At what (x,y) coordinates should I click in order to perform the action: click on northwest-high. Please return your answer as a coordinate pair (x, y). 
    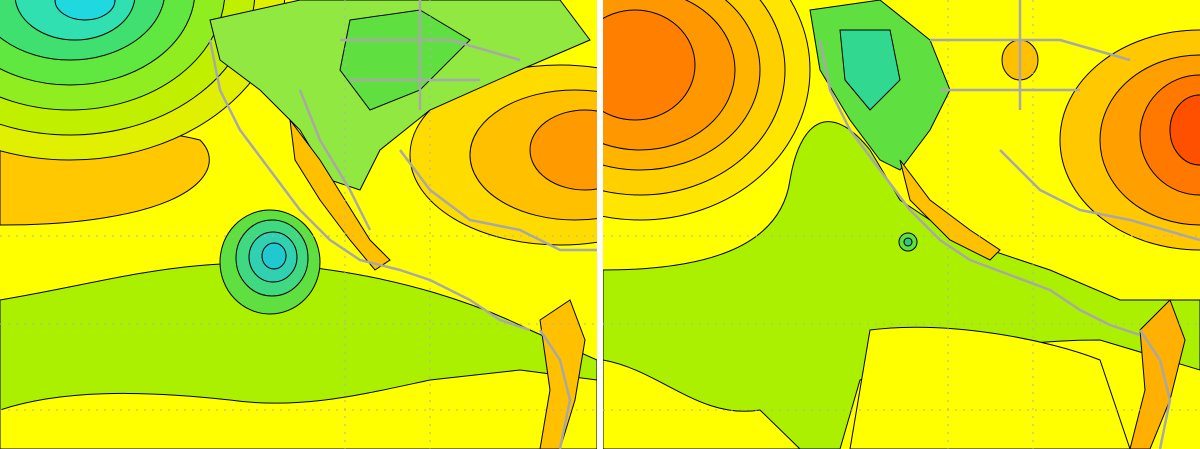
    Looking at the image, I should click on (707, 110).